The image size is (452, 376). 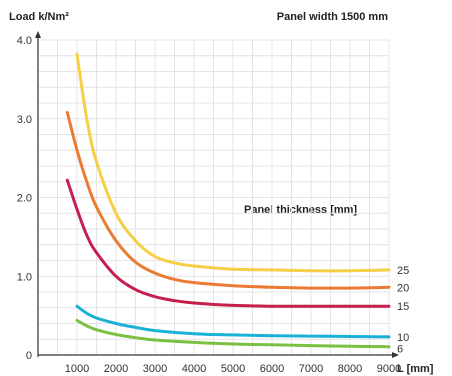 I want to click on x-axis-arrow, so click(x=395, y=355).